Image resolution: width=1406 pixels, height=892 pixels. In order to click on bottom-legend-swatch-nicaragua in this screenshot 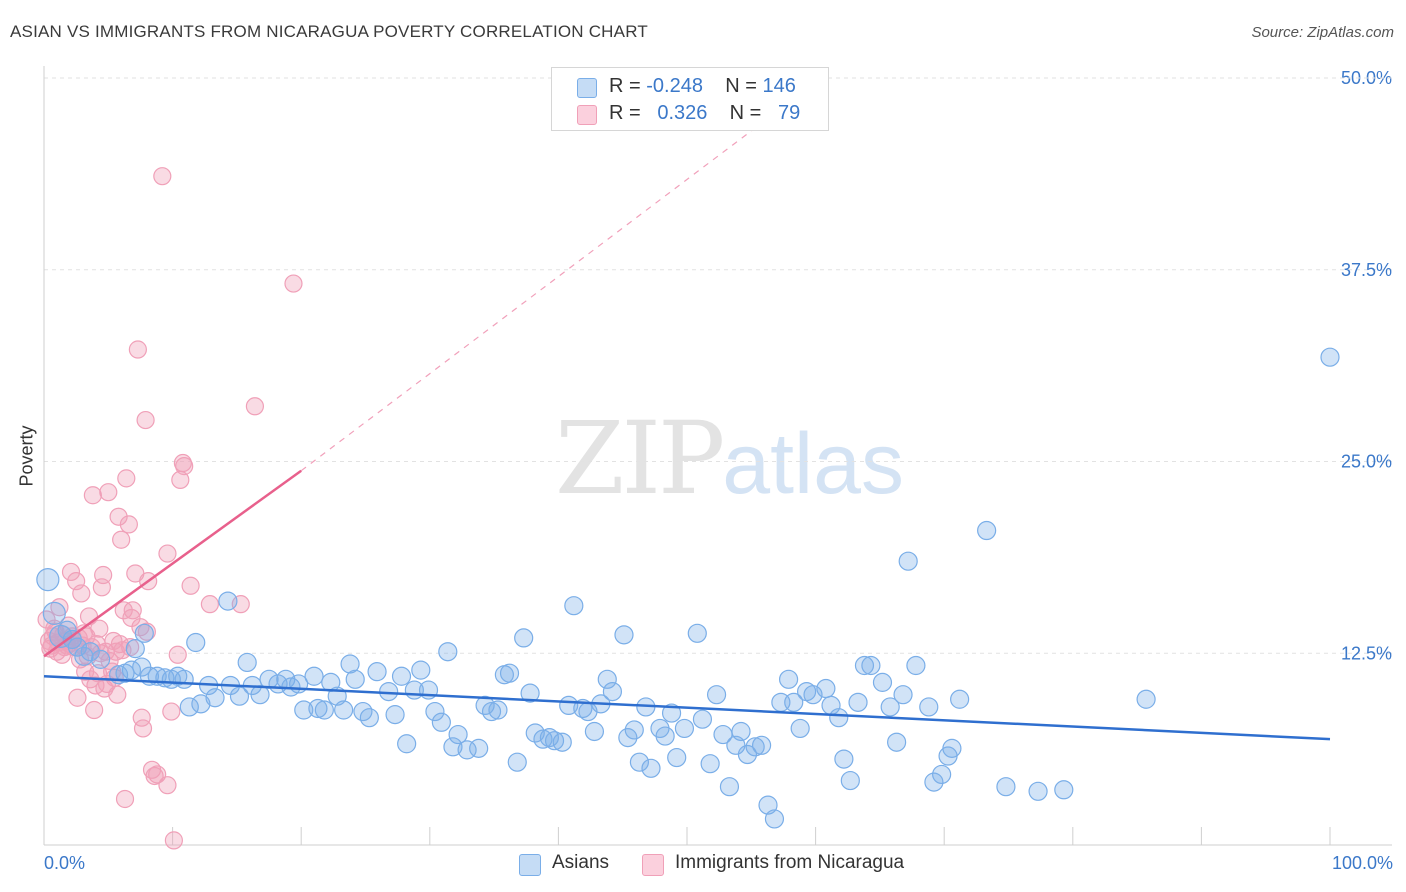, I will do `click(653, 865)`.